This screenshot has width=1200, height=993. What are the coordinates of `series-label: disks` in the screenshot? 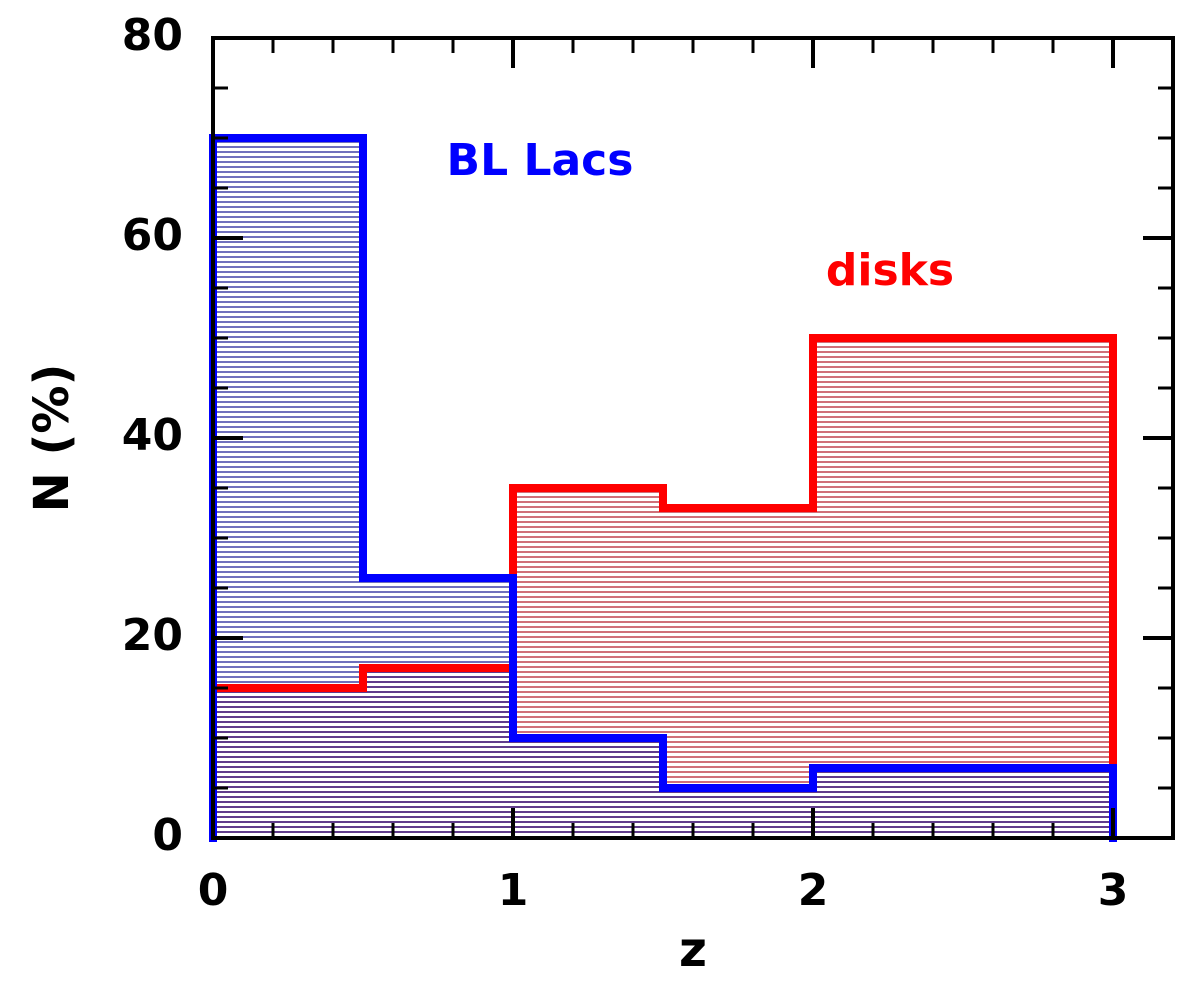 It's located at (890, 270).